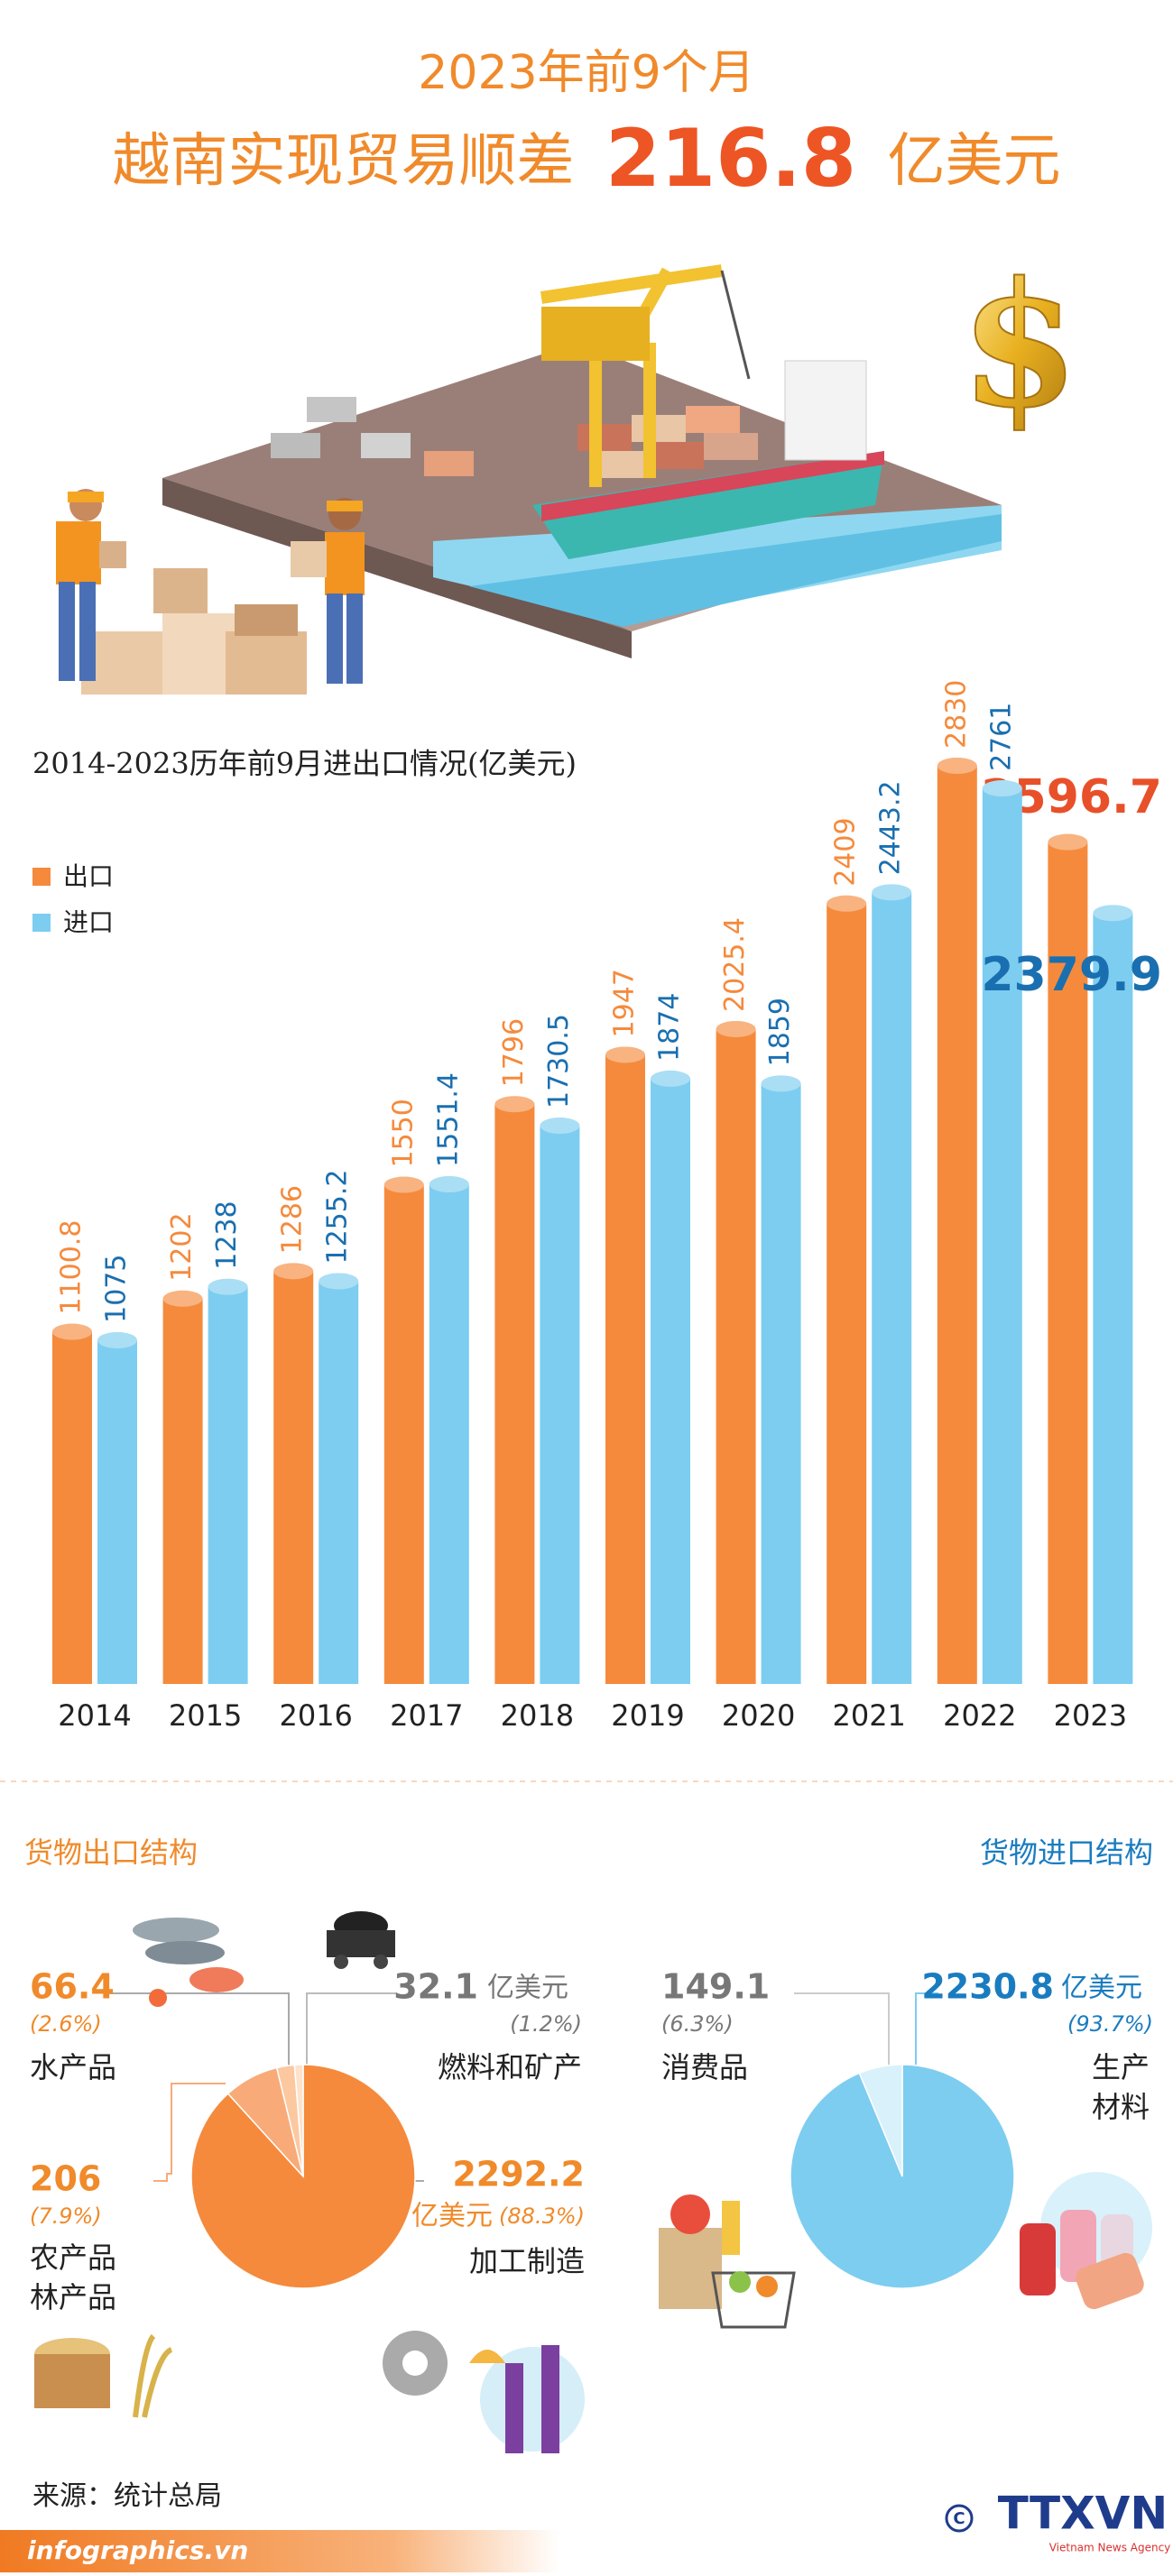 This screenshot has height=2576, width=1173. Describe the element at coordinates (403, 1133) in the screenshot. I see `value-label: 1550` at that location.